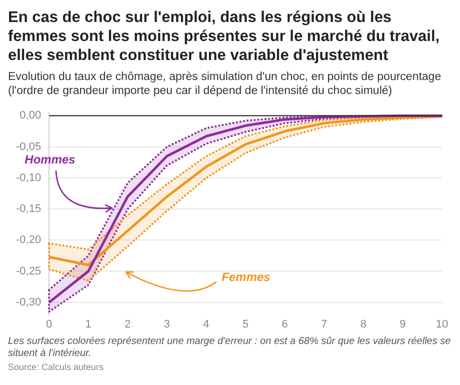 This screenshot has height=385, width=460. I want to click on x-tick-label: 7, so click(324, 324).